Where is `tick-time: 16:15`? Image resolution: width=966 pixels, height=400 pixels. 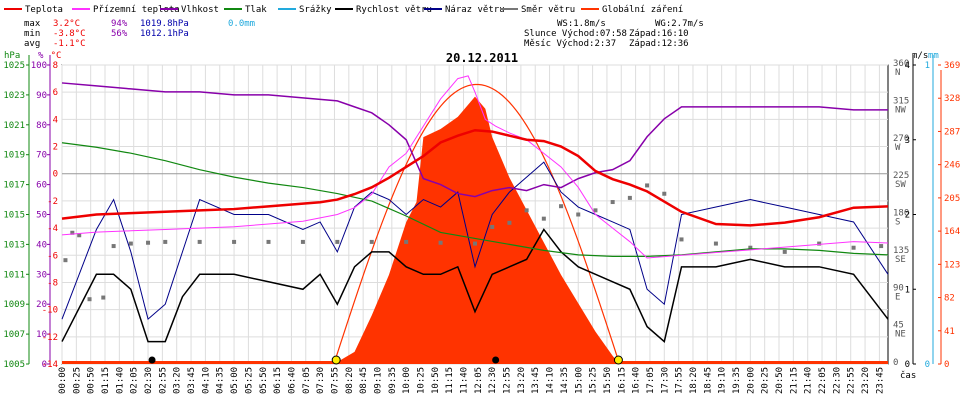 tick-time: 16:15 is located at coordinates (622, 380).